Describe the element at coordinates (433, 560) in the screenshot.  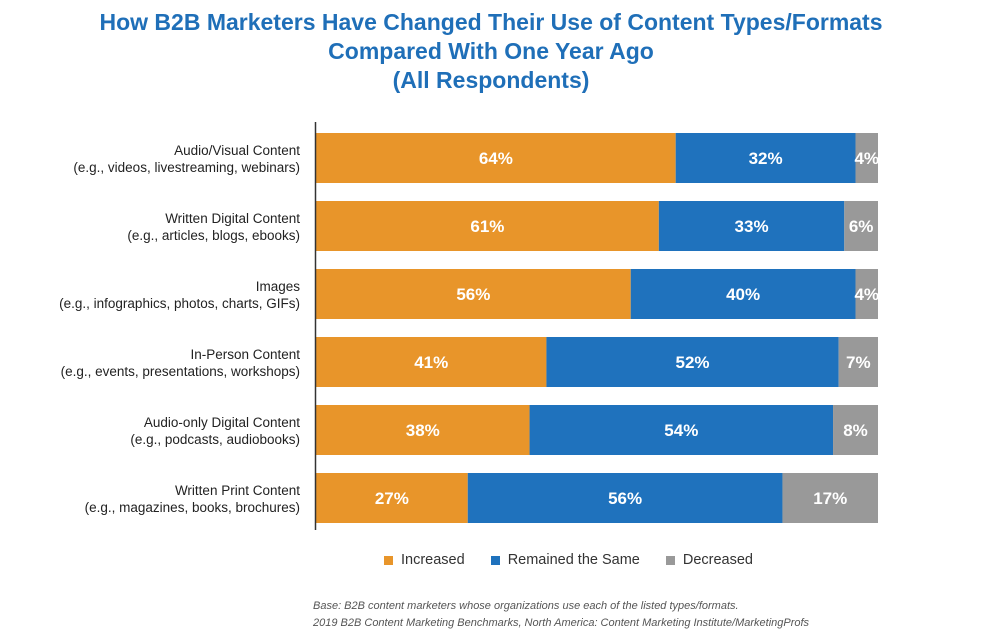
I see `legend-label-increased: Increased` at that location.